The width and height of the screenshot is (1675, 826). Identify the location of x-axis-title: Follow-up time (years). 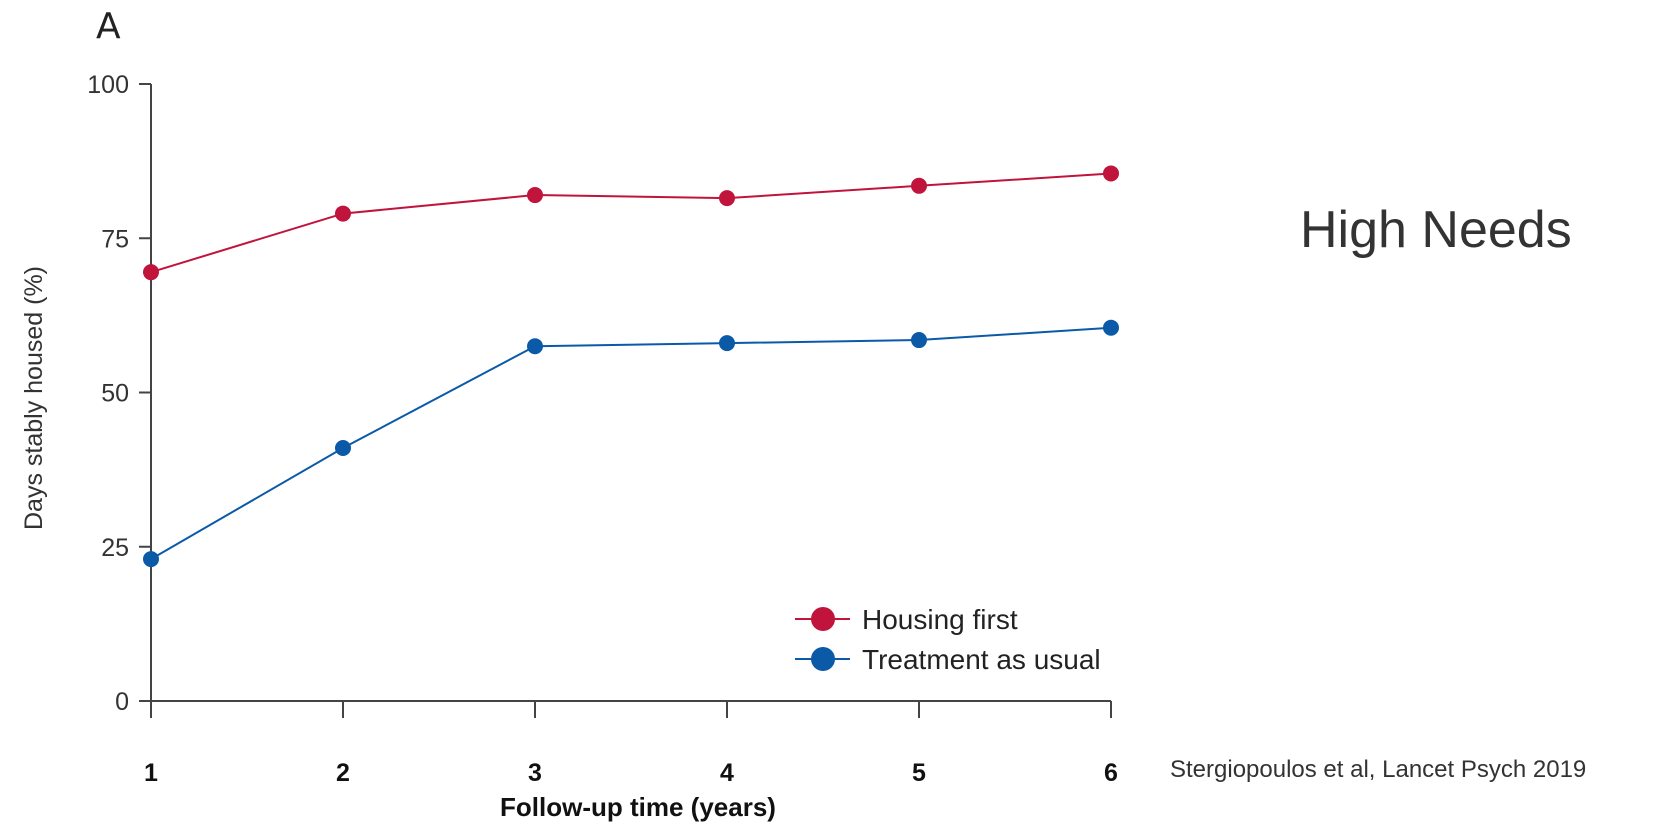
(638, 807).